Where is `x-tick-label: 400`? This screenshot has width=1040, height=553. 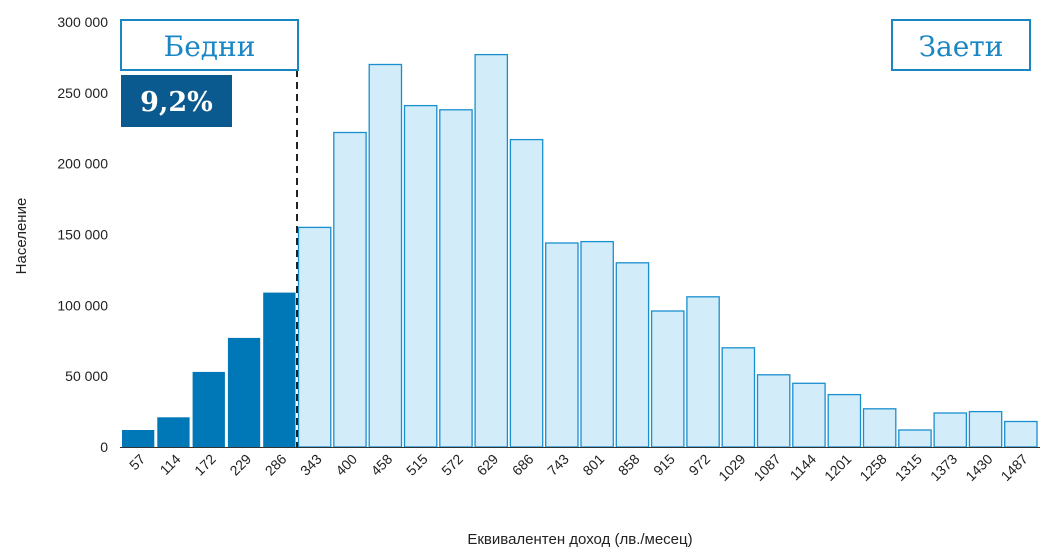
x-tick-label: 400 is located at coordinates (346, 465).